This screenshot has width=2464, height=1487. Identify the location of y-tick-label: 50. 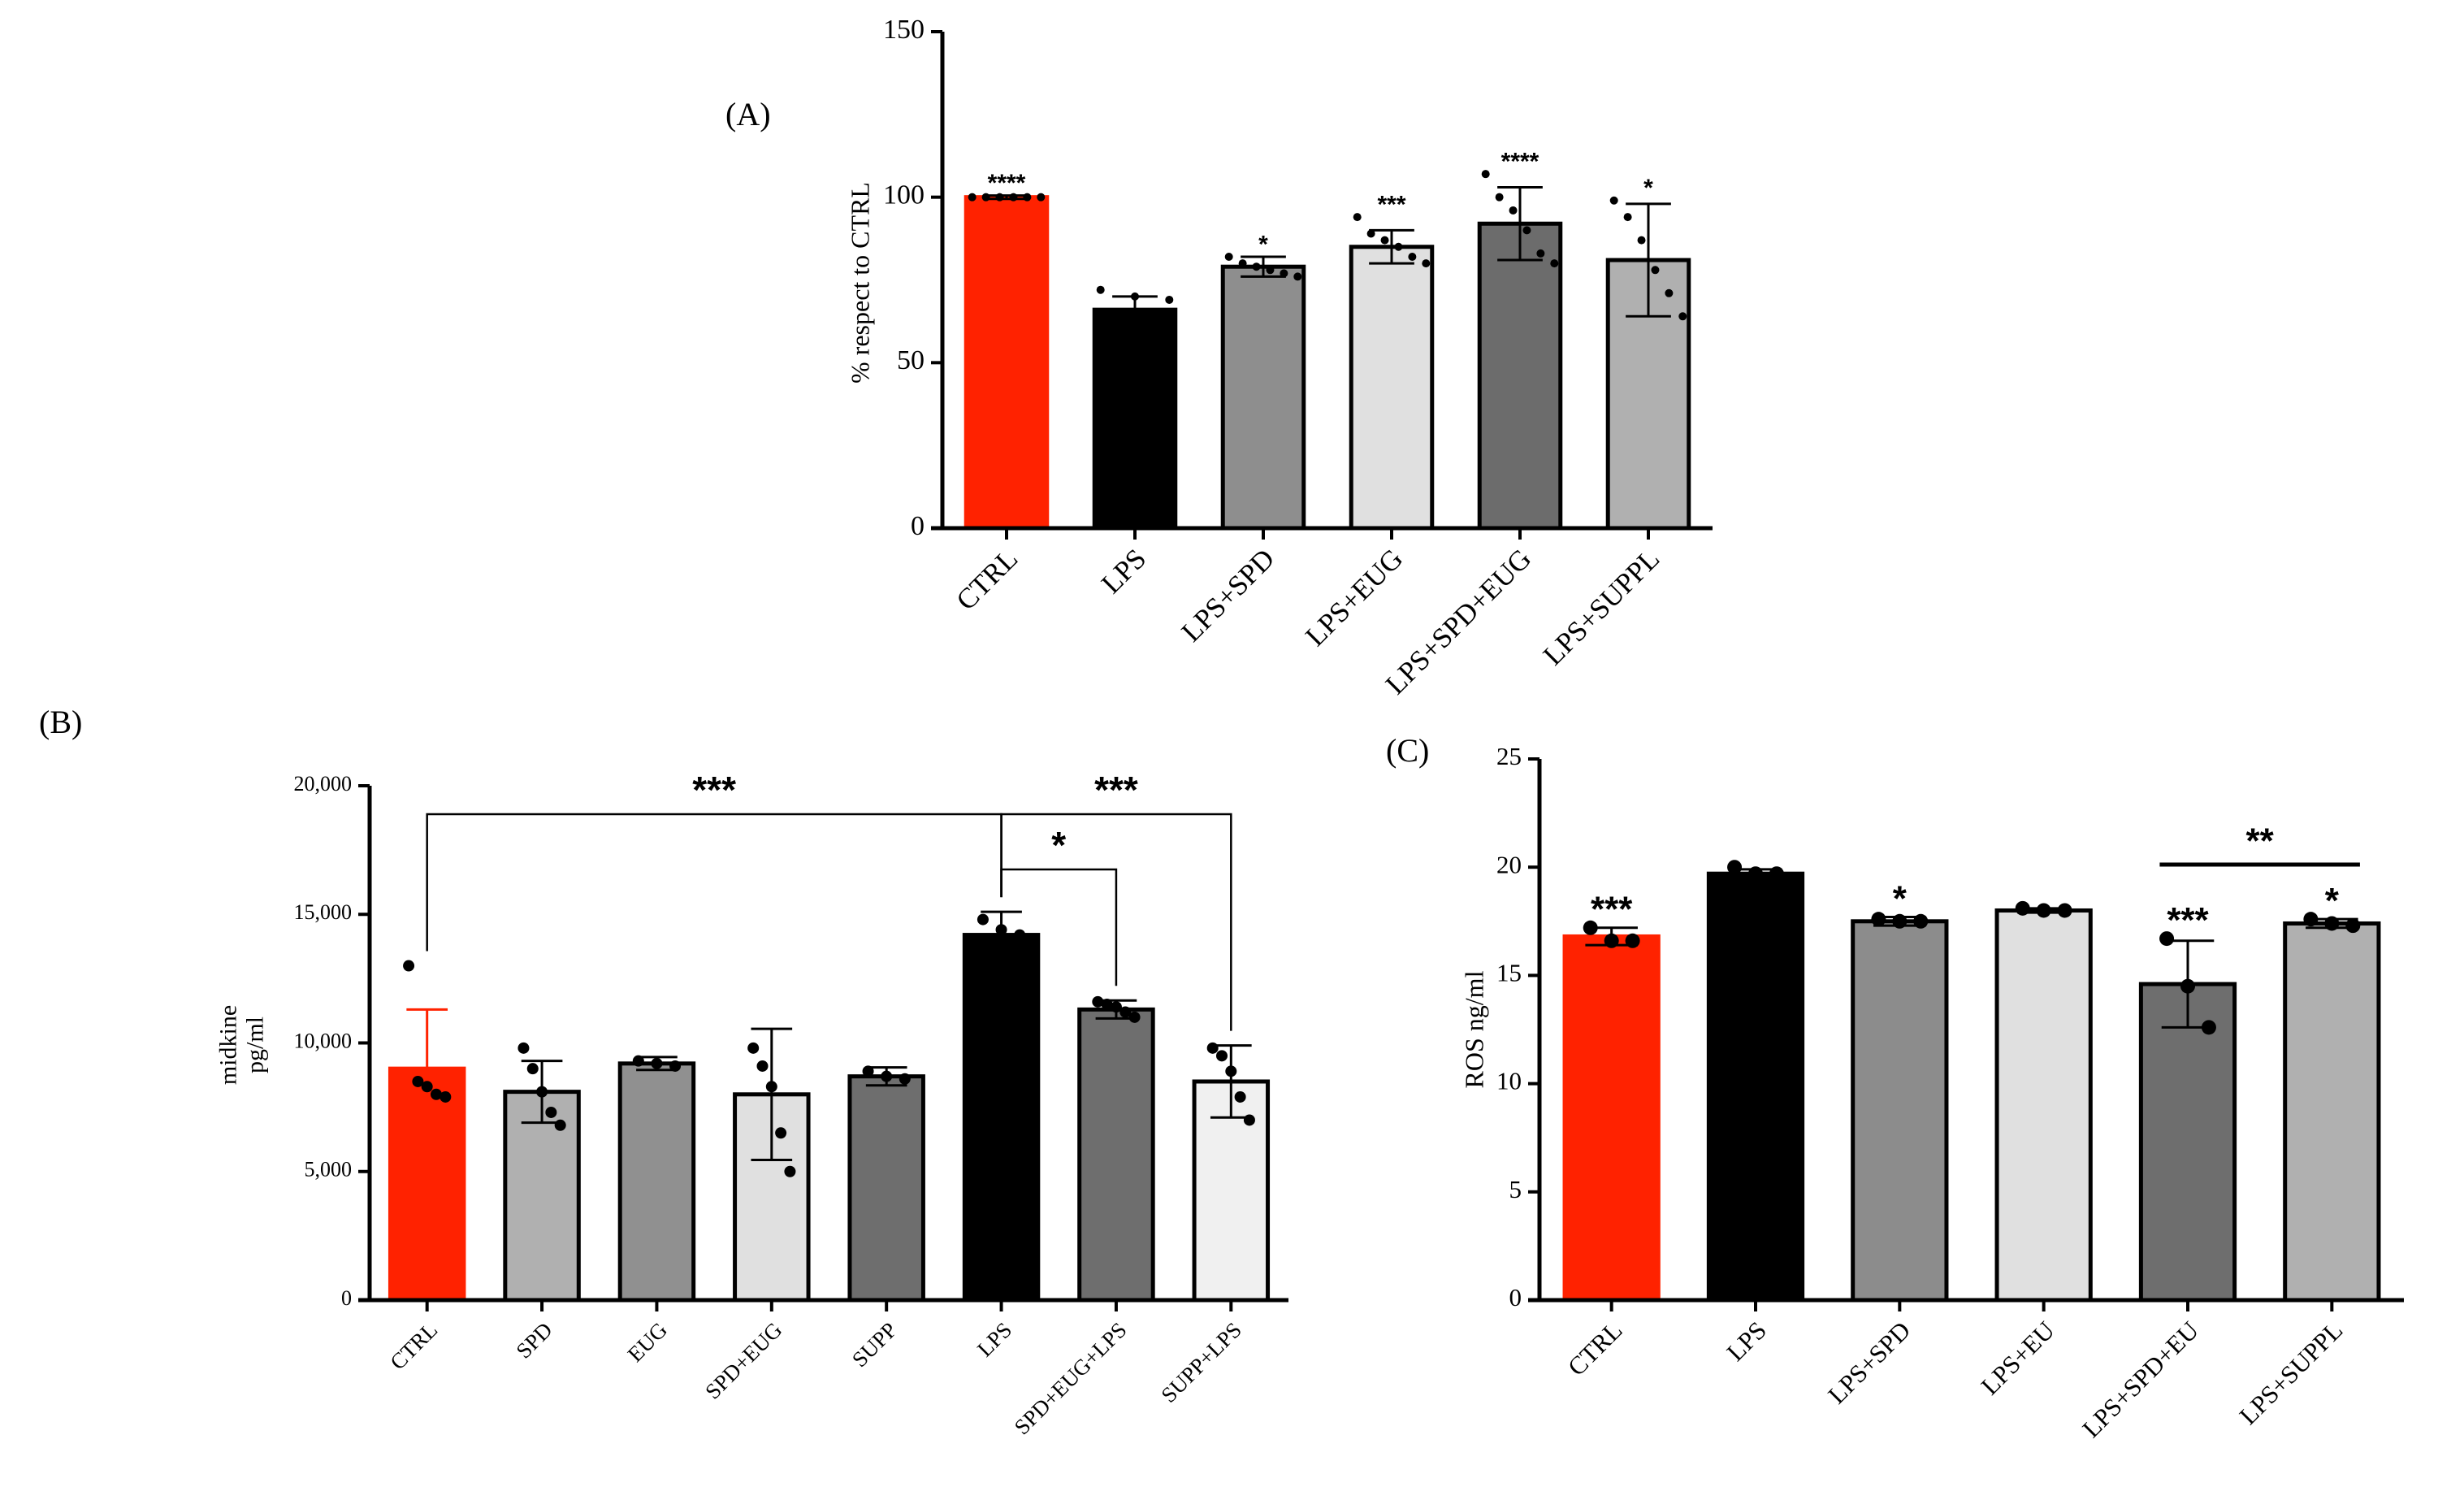
(911, 360).